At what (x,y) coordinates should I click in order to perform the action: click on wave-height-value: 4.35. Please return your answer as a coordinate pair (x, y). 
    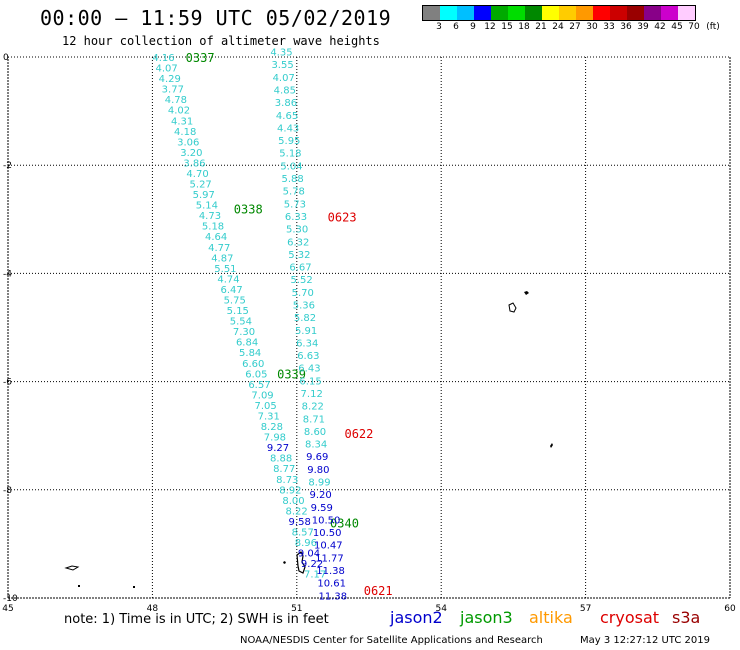
    Looking at the image, I should click on (281, 53).